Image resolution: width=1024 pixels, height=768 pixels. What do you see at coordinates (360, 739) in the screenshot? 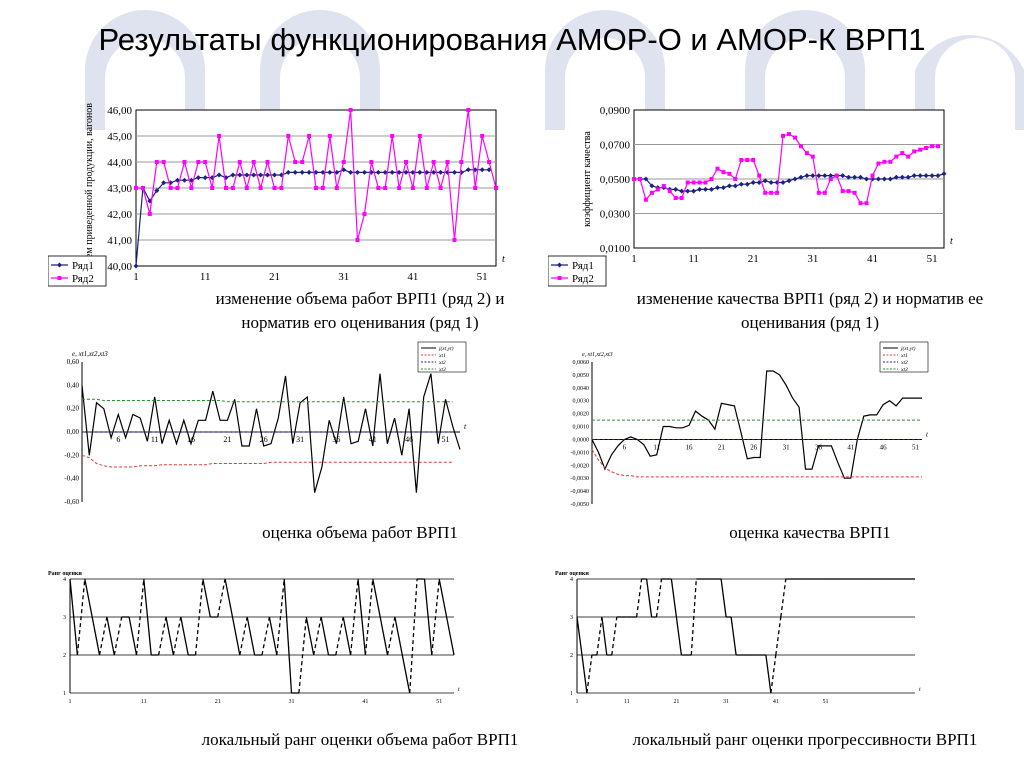
I see `caption-volume-rank: локальный ранг оценки объема работ ВРП1` at bounding box center [360, 739].